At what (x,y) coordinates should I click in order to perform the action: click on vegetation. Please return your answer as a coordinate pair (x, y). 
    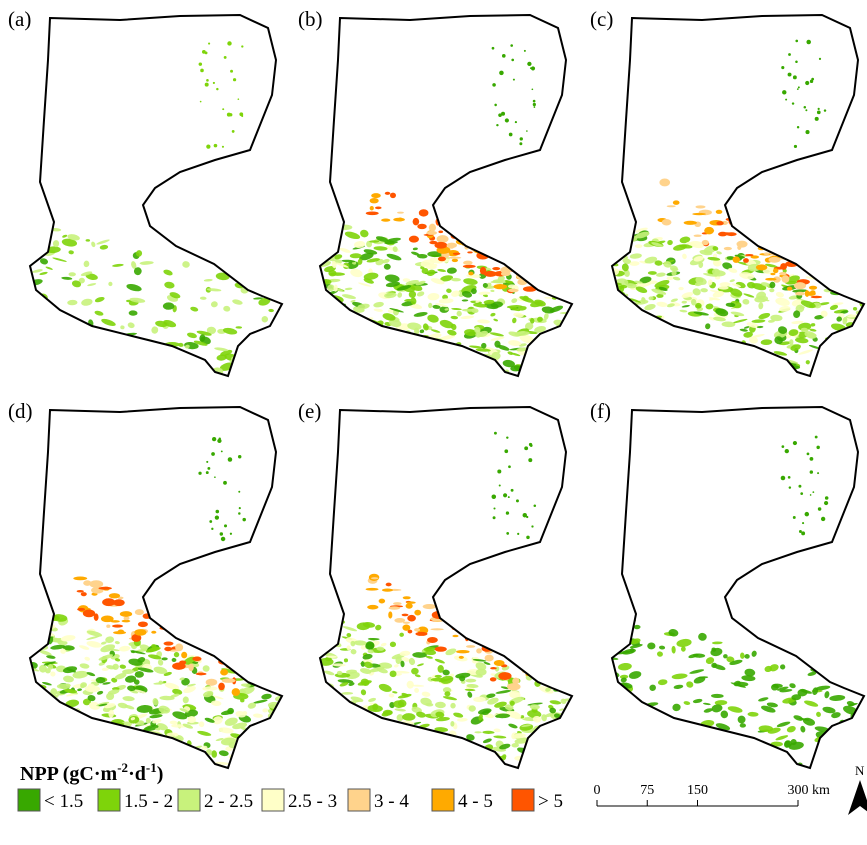
    Looking at the image, I should click on (156, 216).